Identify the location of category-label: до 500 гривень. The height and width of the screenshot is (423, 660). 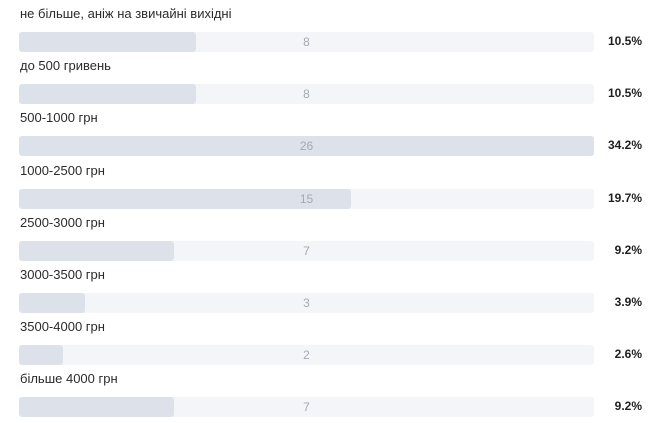
(65, 66).